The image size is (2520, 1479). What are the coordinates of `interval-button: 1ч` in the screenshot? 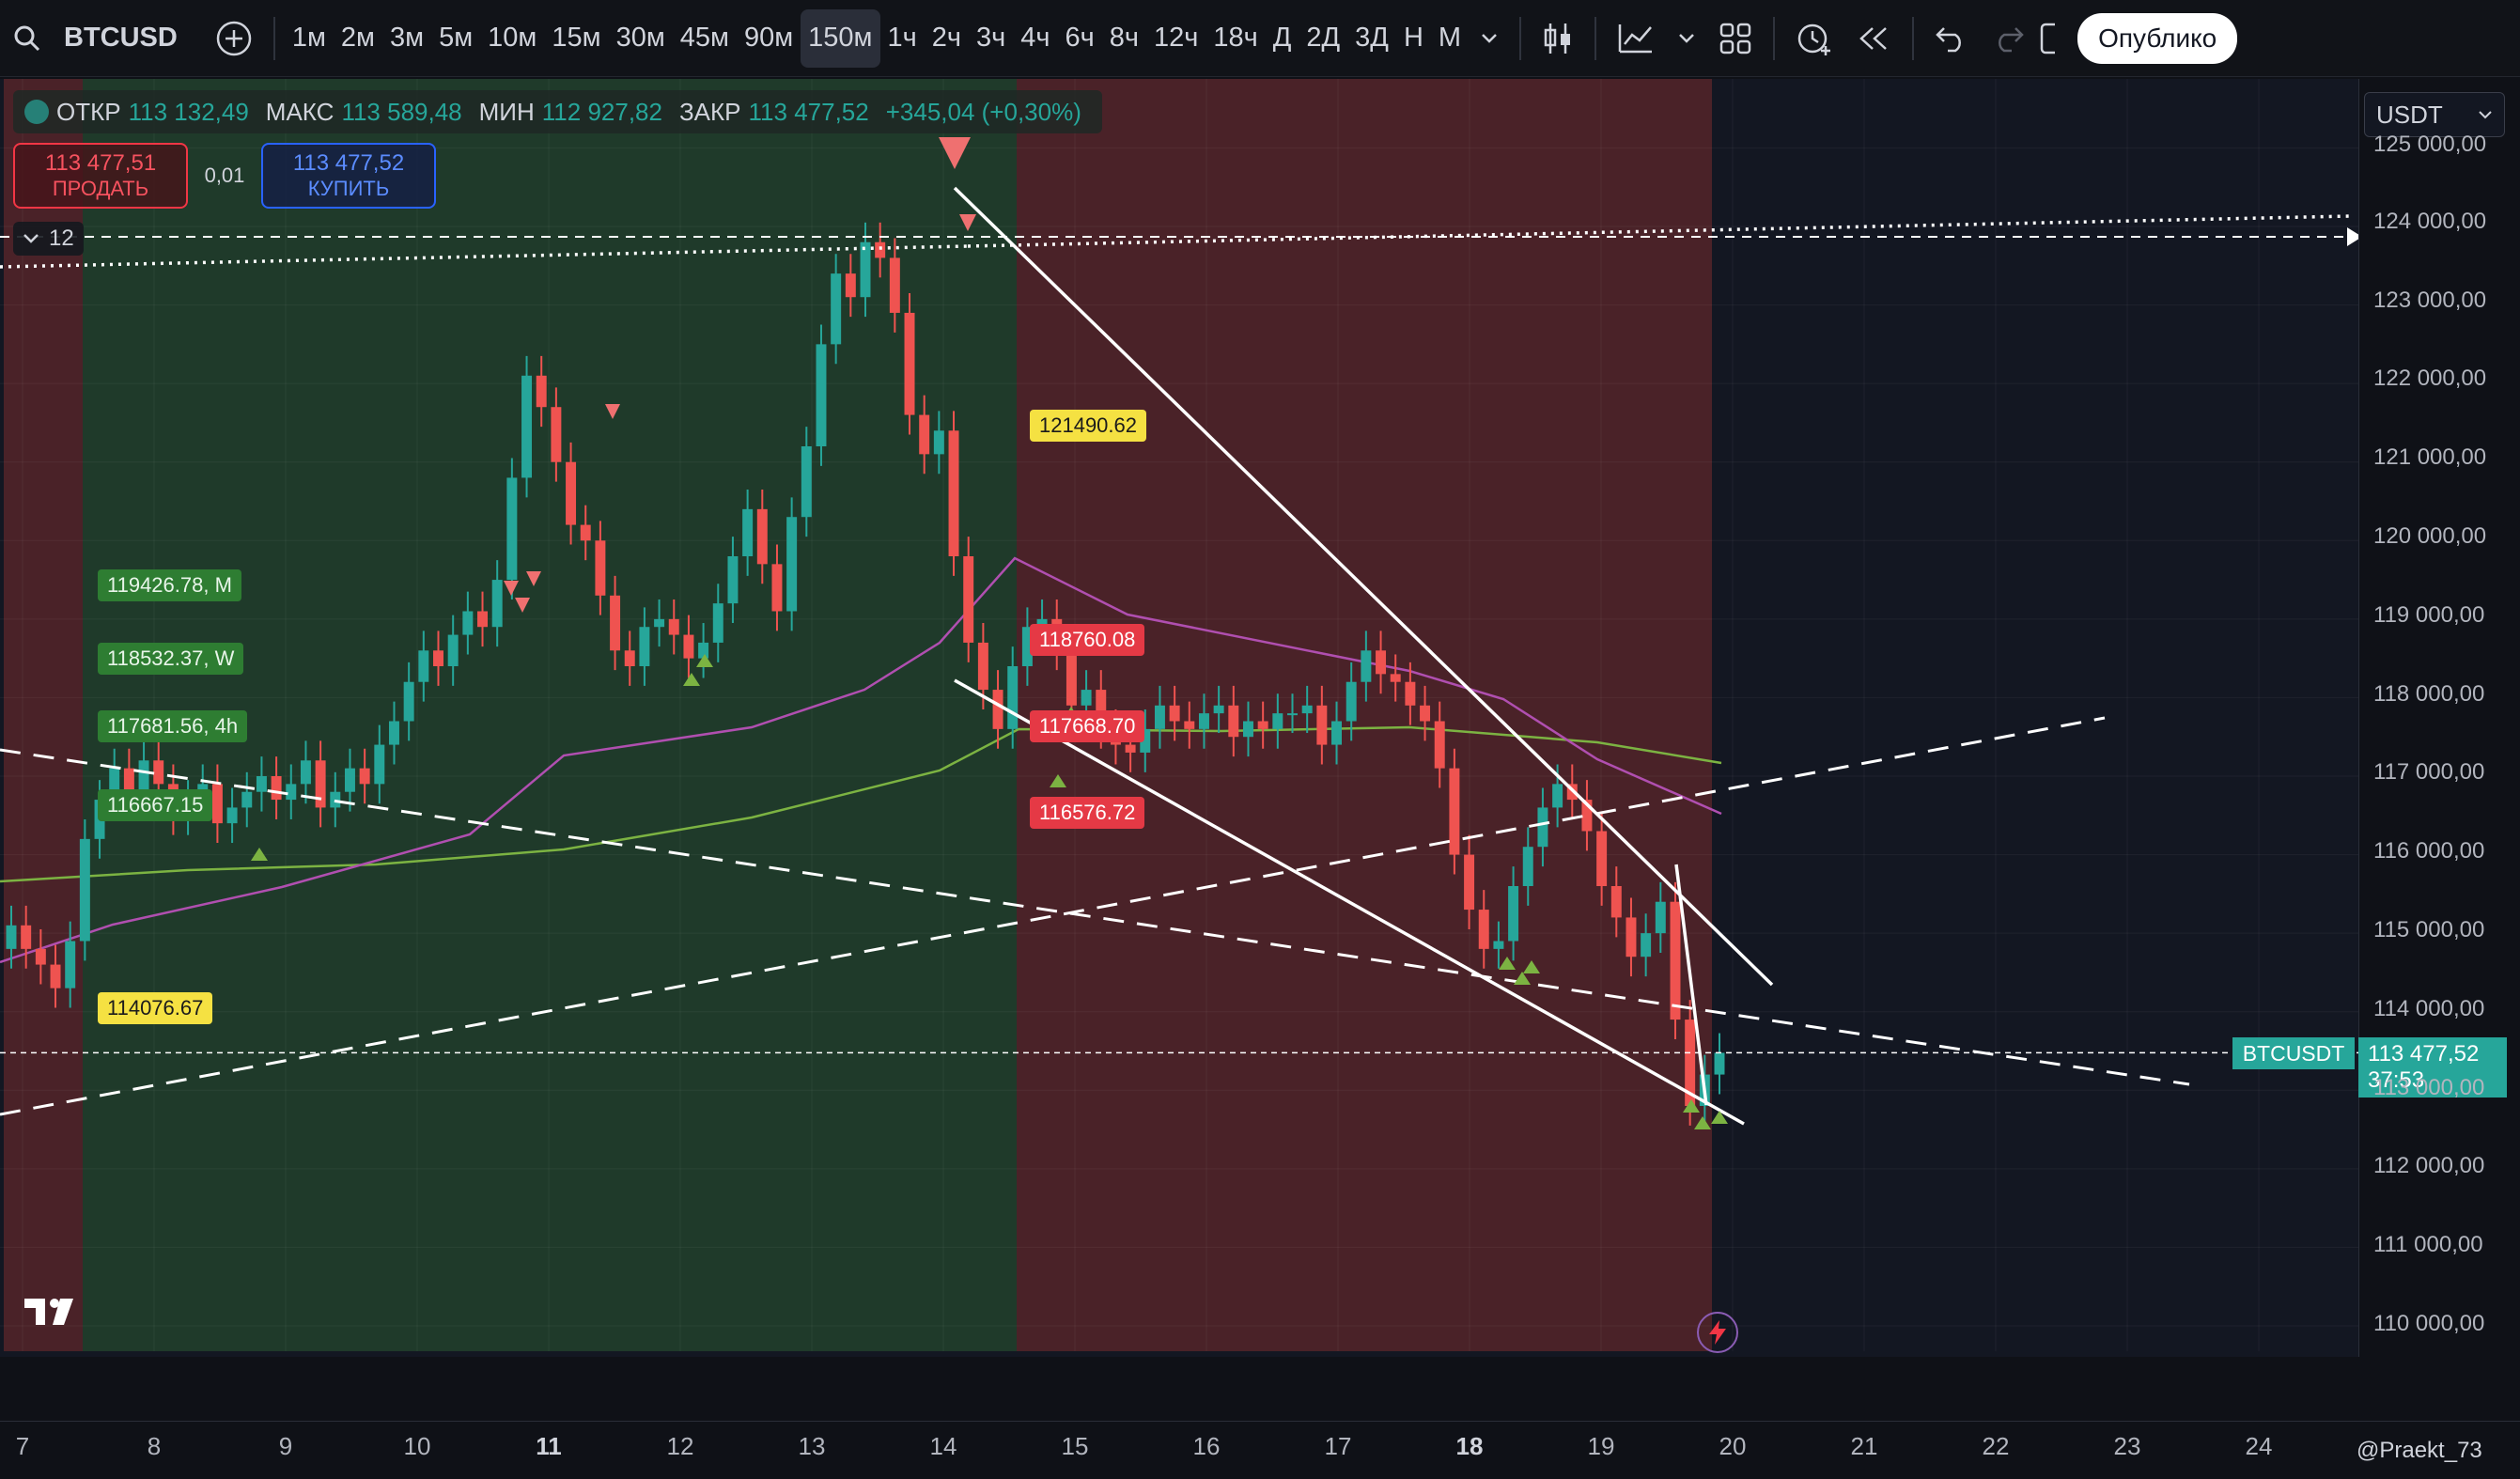 It's located at (902, 38).